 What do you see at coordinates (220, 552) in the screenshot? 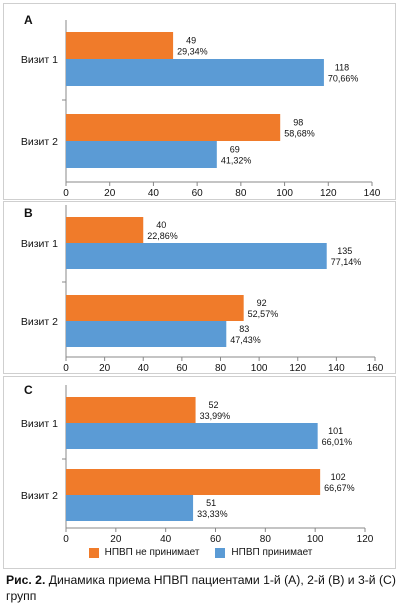
I see `legend-swatch-blue` at bounding box center [220, 552].